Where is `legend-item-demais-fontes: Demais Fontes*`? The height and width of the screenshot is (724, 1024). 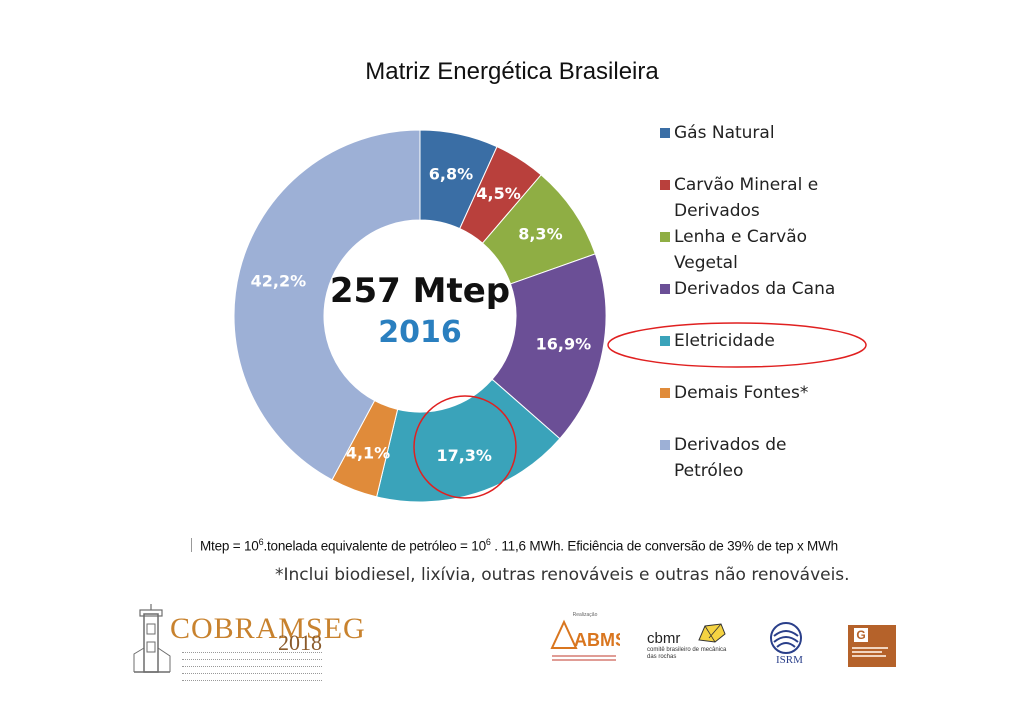
legend-item-demais-fontes: Demais Fontes* is located at coordinates (752, 393).